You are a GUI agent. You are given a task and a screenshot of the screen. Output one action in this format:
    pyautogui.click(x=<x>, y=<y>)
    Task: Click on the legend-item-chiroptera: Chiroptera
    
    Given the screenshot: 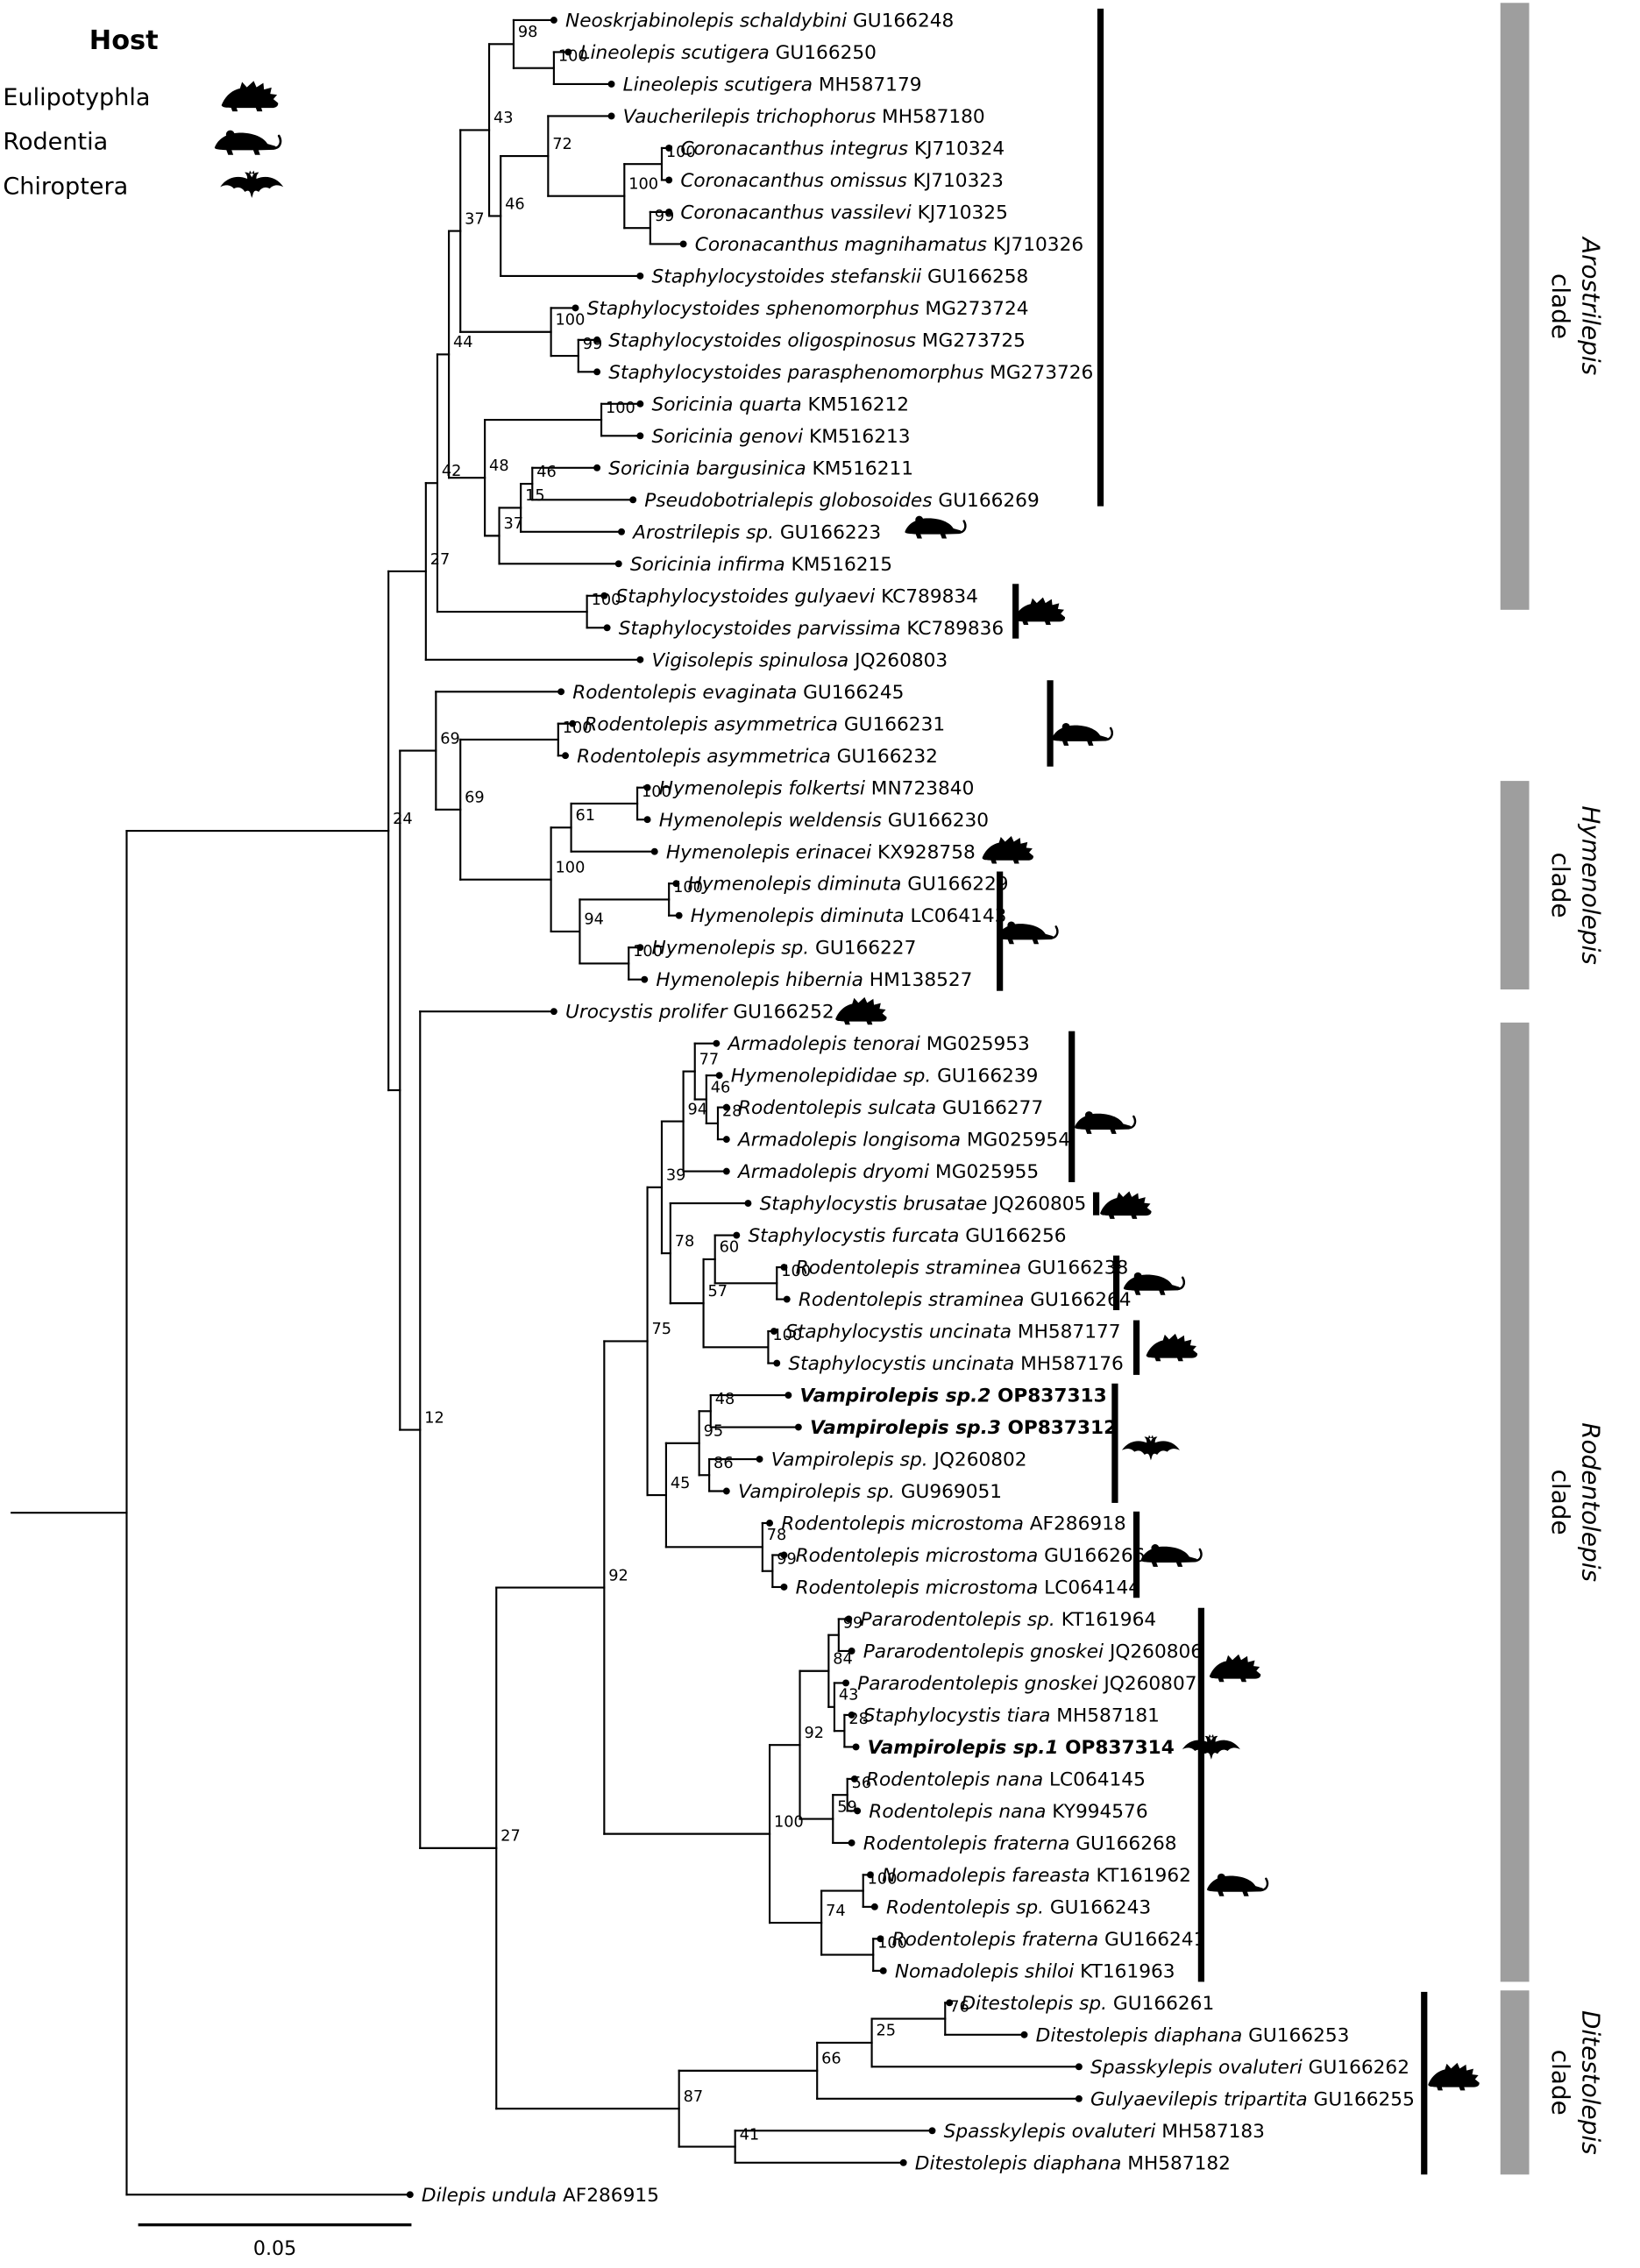 What is the action you would take?
    pyautogui.click(x=66, y=187)
    